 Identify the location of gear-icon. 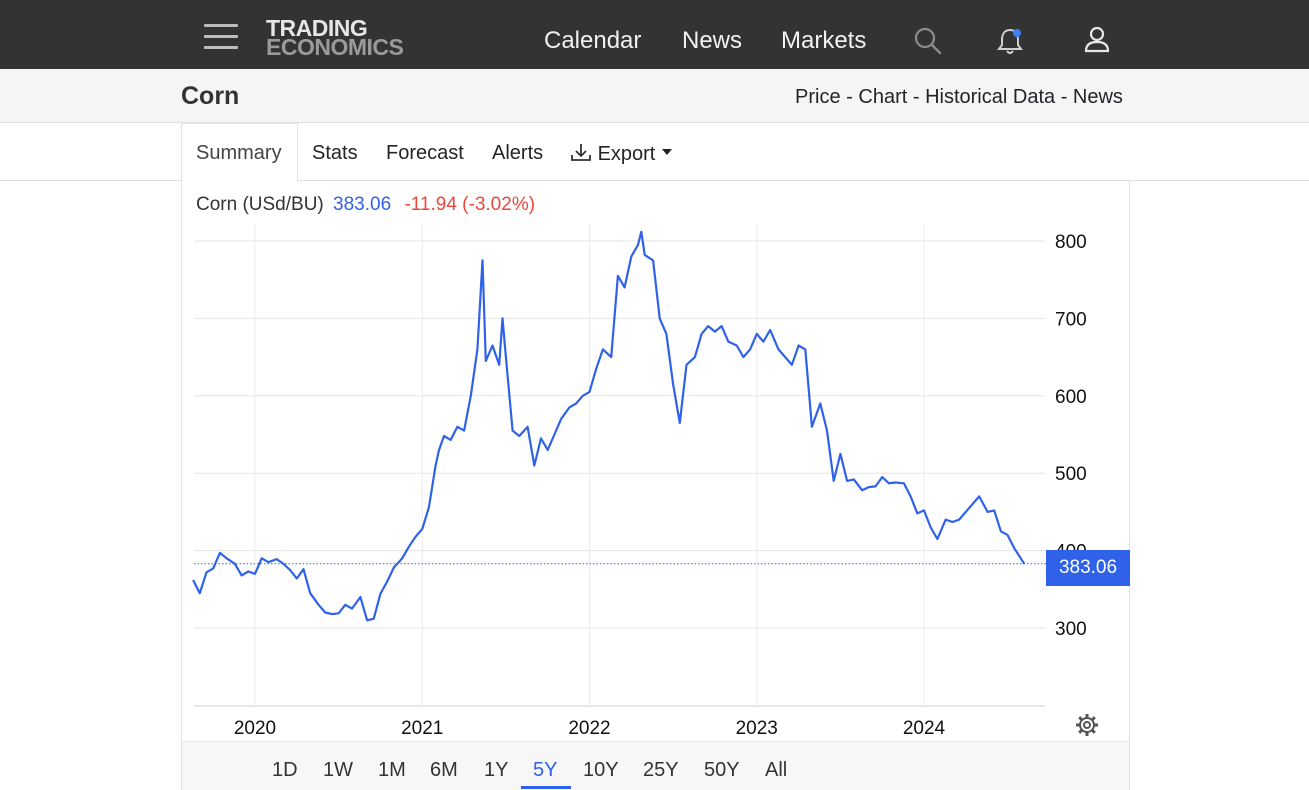
(1087, 725).